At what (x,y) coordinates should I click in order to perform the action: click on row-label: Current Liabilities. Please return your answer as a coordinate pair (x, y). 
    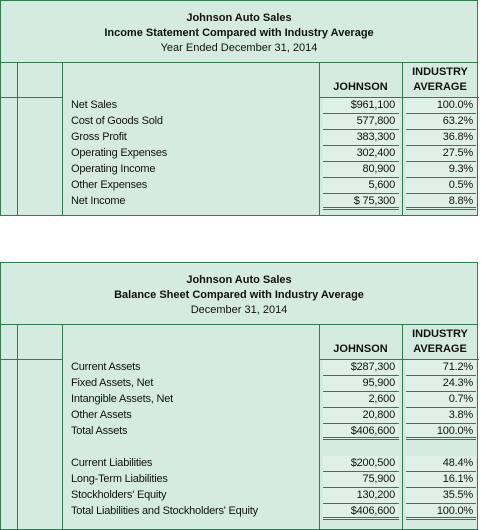
    Looking at the image, I should click on (112, 463).